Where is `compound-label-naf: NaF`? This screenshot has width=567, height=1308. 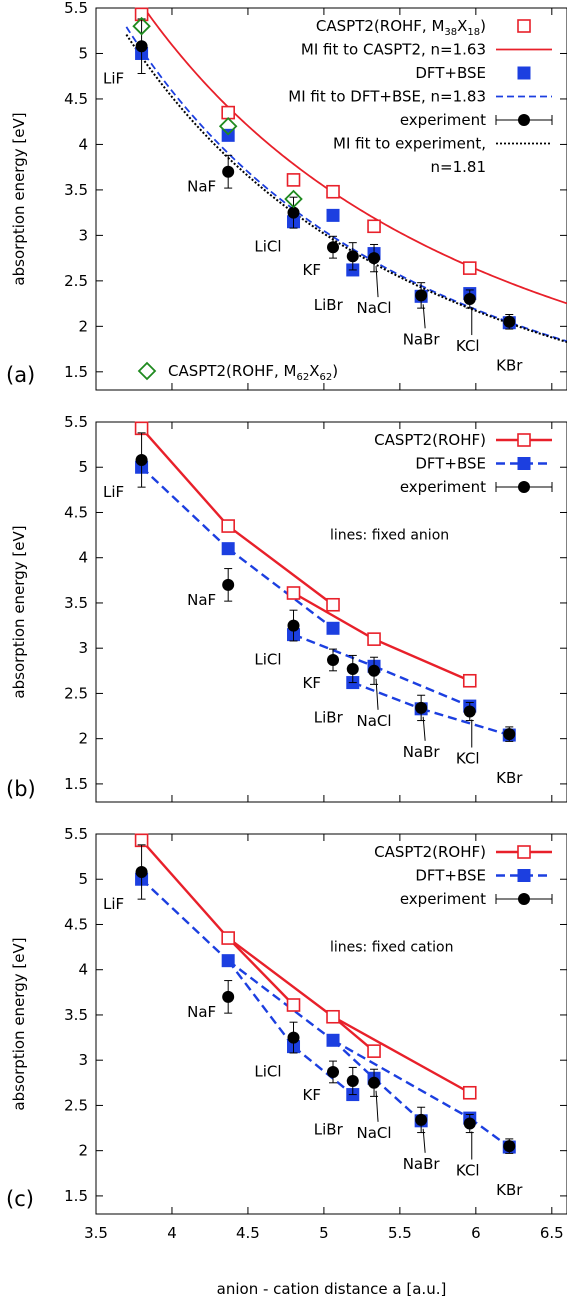
compound-label-naf: NaF is located at coordinates (201, 1012).